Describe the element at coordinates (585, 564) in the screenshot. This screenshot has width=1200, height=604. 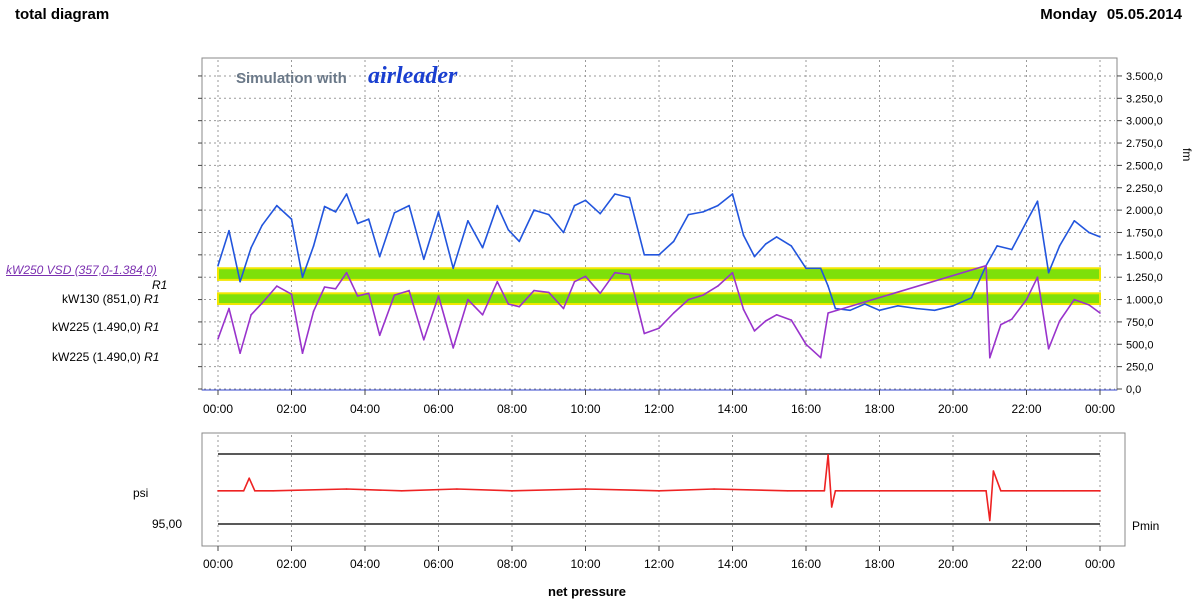
I see `x-tick-label: 10:00` at that location.